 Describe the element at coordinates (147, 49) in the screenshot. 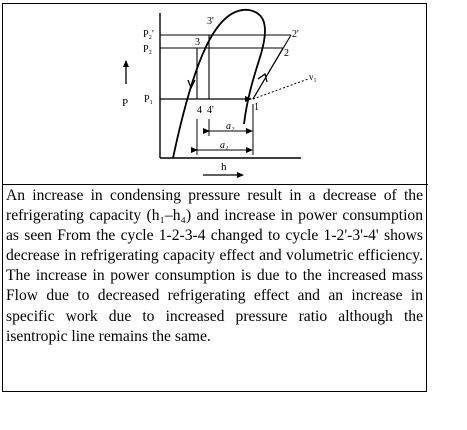

I see `pressure-label-p2: P₂` at that location.